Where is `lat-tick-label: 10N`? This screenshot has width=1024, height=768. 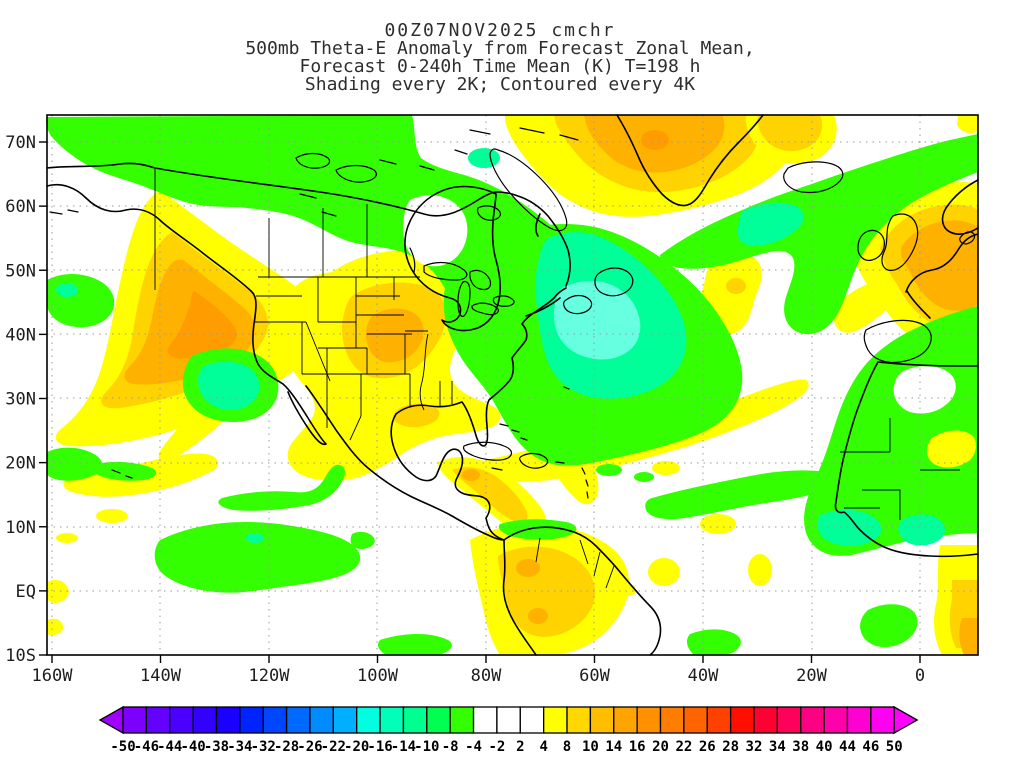 lat-tick-label: 10N is located at coordinates (20, 528).